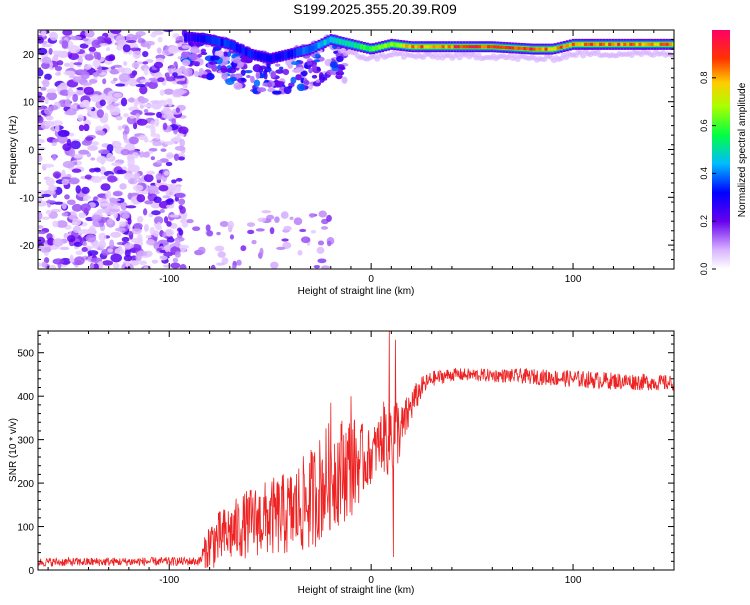 This screenshot has width=750, height=605. Describe the element at coordinates (29, 55) in the screenshot. I see `y-tick-label: 20` at that location.